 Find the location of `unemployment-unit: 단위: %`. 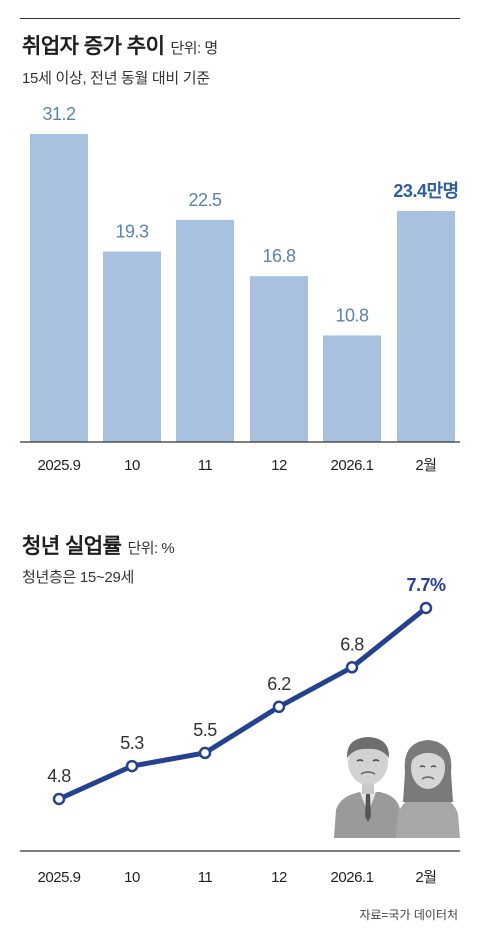

unemployment-unit: 단위: % is located at coordinates (151, 548).